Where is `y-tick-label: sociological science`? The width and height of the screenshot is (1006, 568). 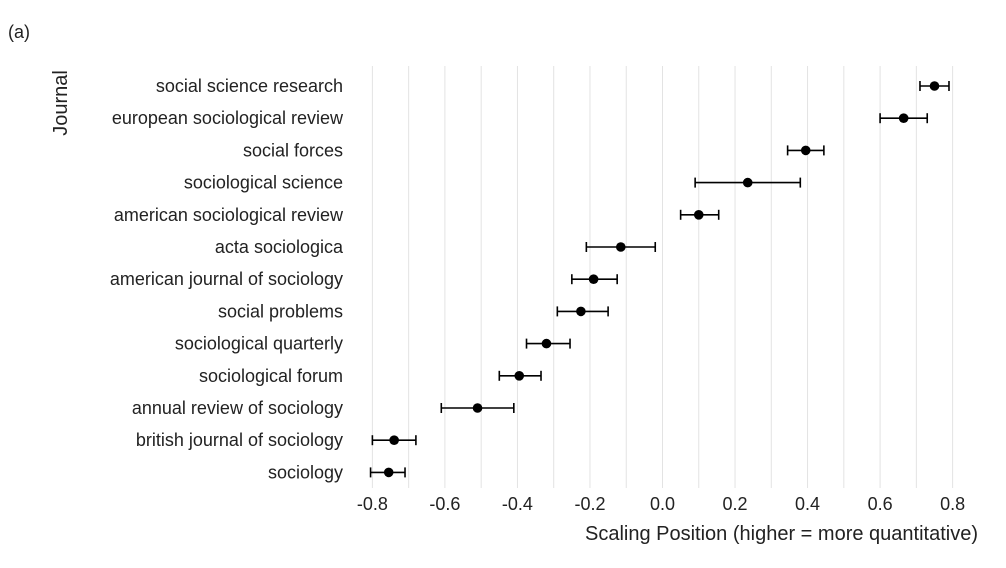
y-tick-label: sociological science is located at coordinates (263, 183).